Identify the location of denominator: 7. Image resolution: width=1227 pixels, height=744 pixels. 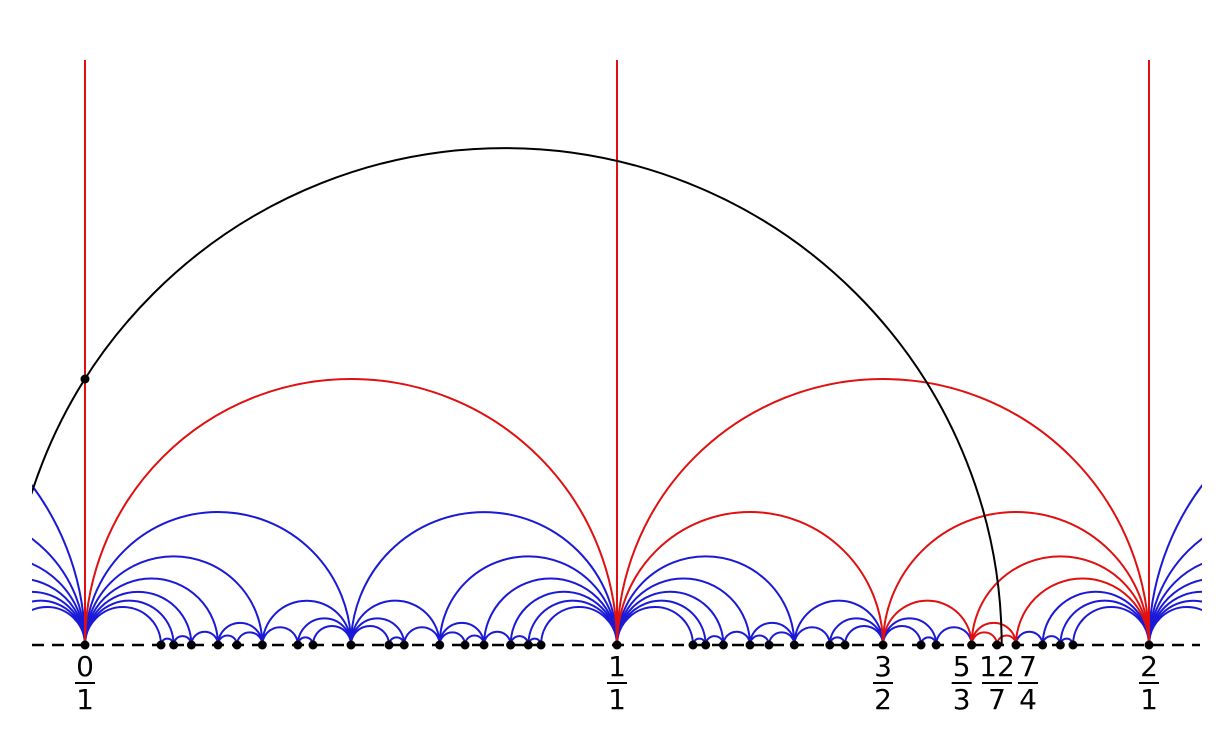
(997, 699).